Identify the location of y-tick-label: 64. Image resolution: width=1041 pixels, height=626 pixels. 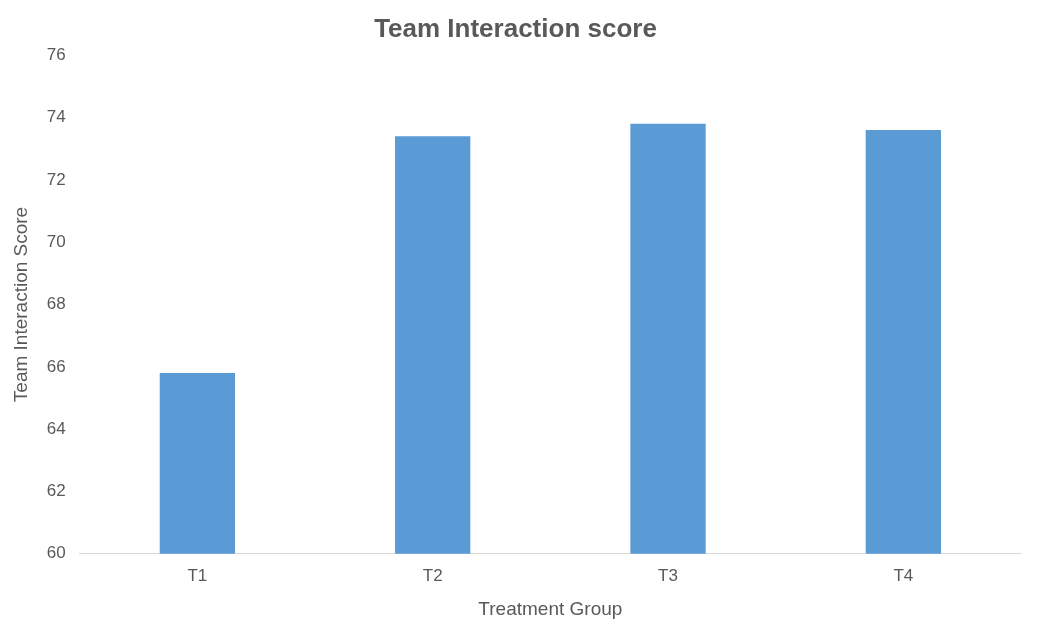
(56, 428).